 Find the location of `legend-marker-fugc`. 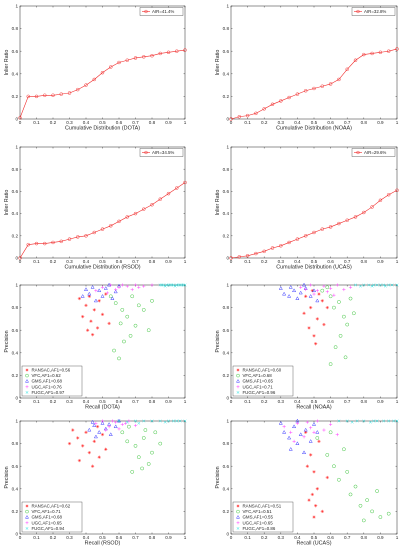

legend-marker-fugc is located at coordinates (27, 392).